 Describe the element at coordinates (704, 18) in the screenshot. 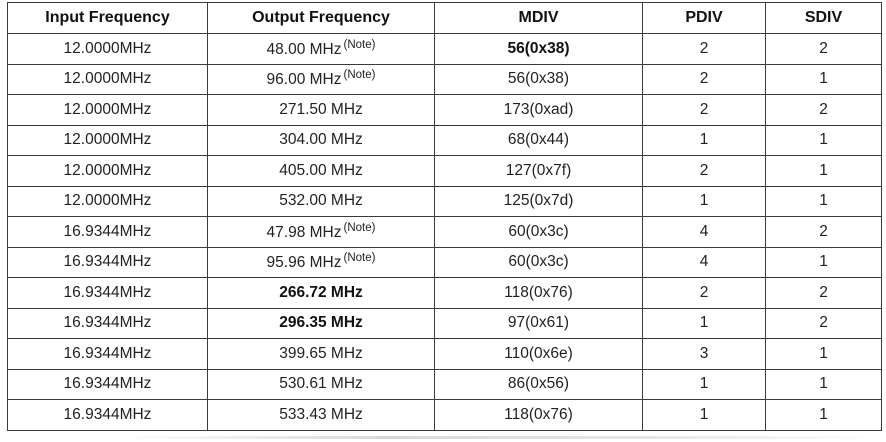

I see `header-pdiv: PDIV` at that location.